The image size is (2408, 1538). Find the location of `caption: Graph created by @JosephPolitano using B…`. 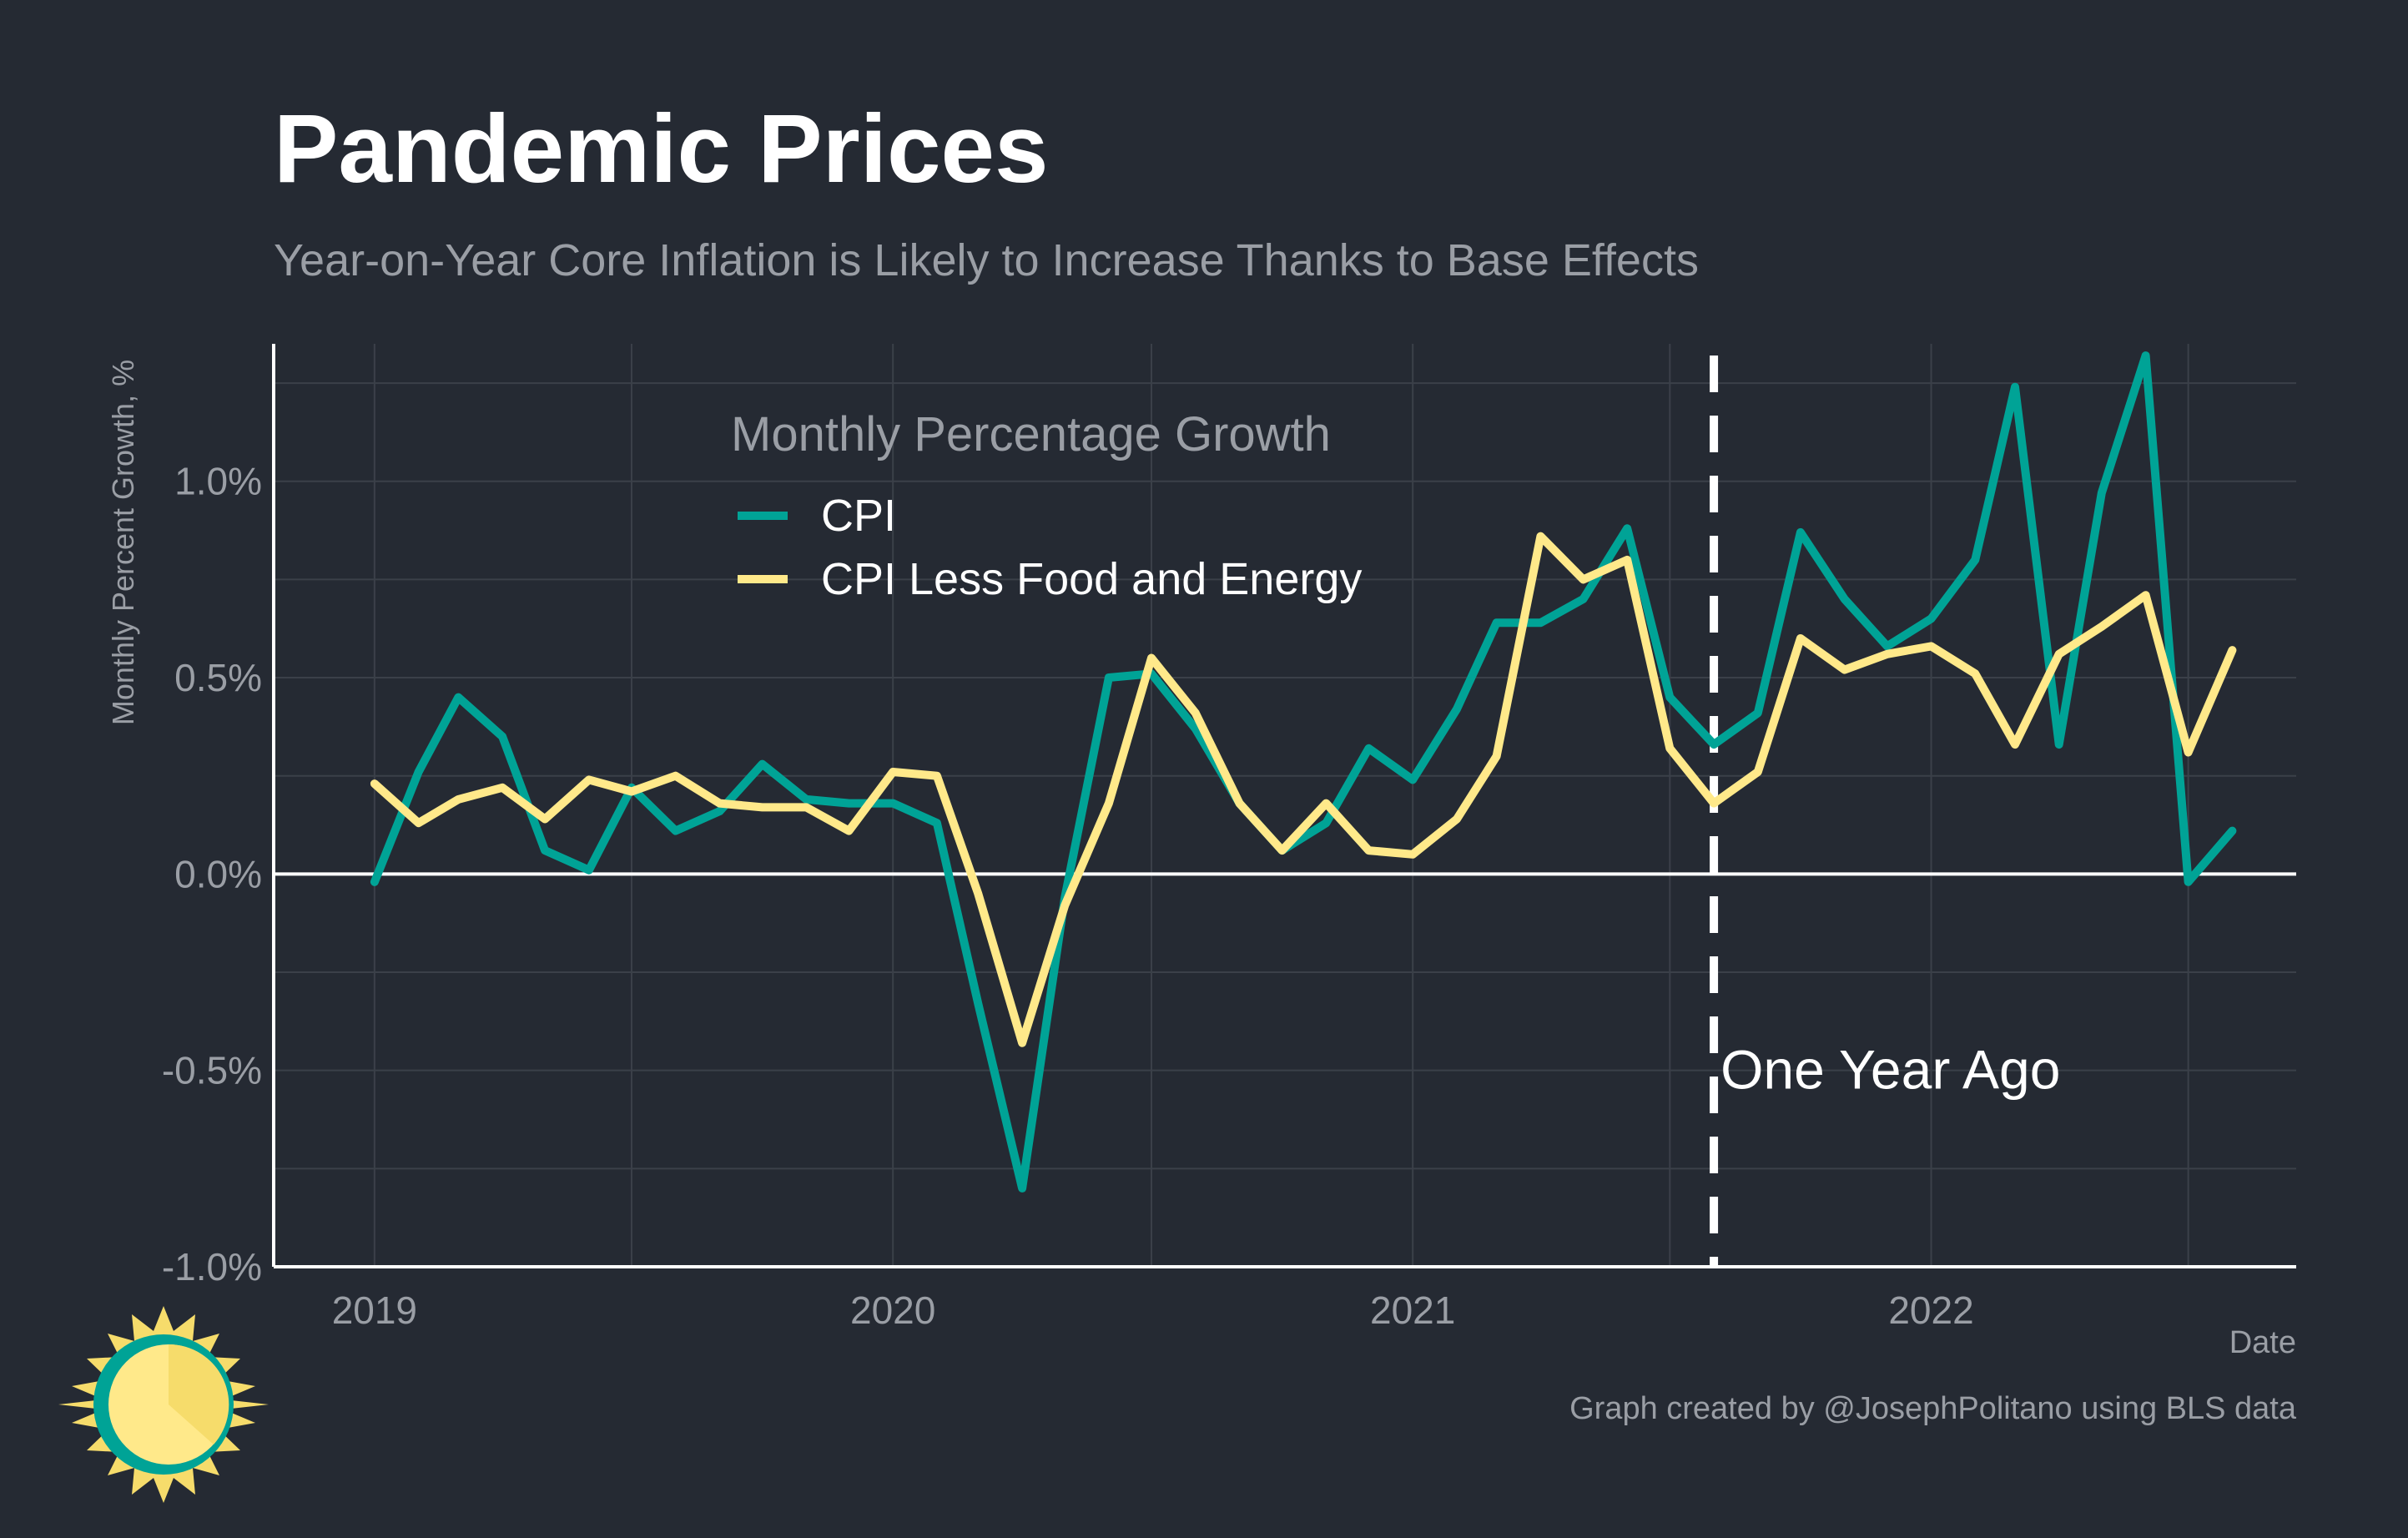

caption: Graph created by @JosephPolitano using B… is located at coordinates (1933, 1408).